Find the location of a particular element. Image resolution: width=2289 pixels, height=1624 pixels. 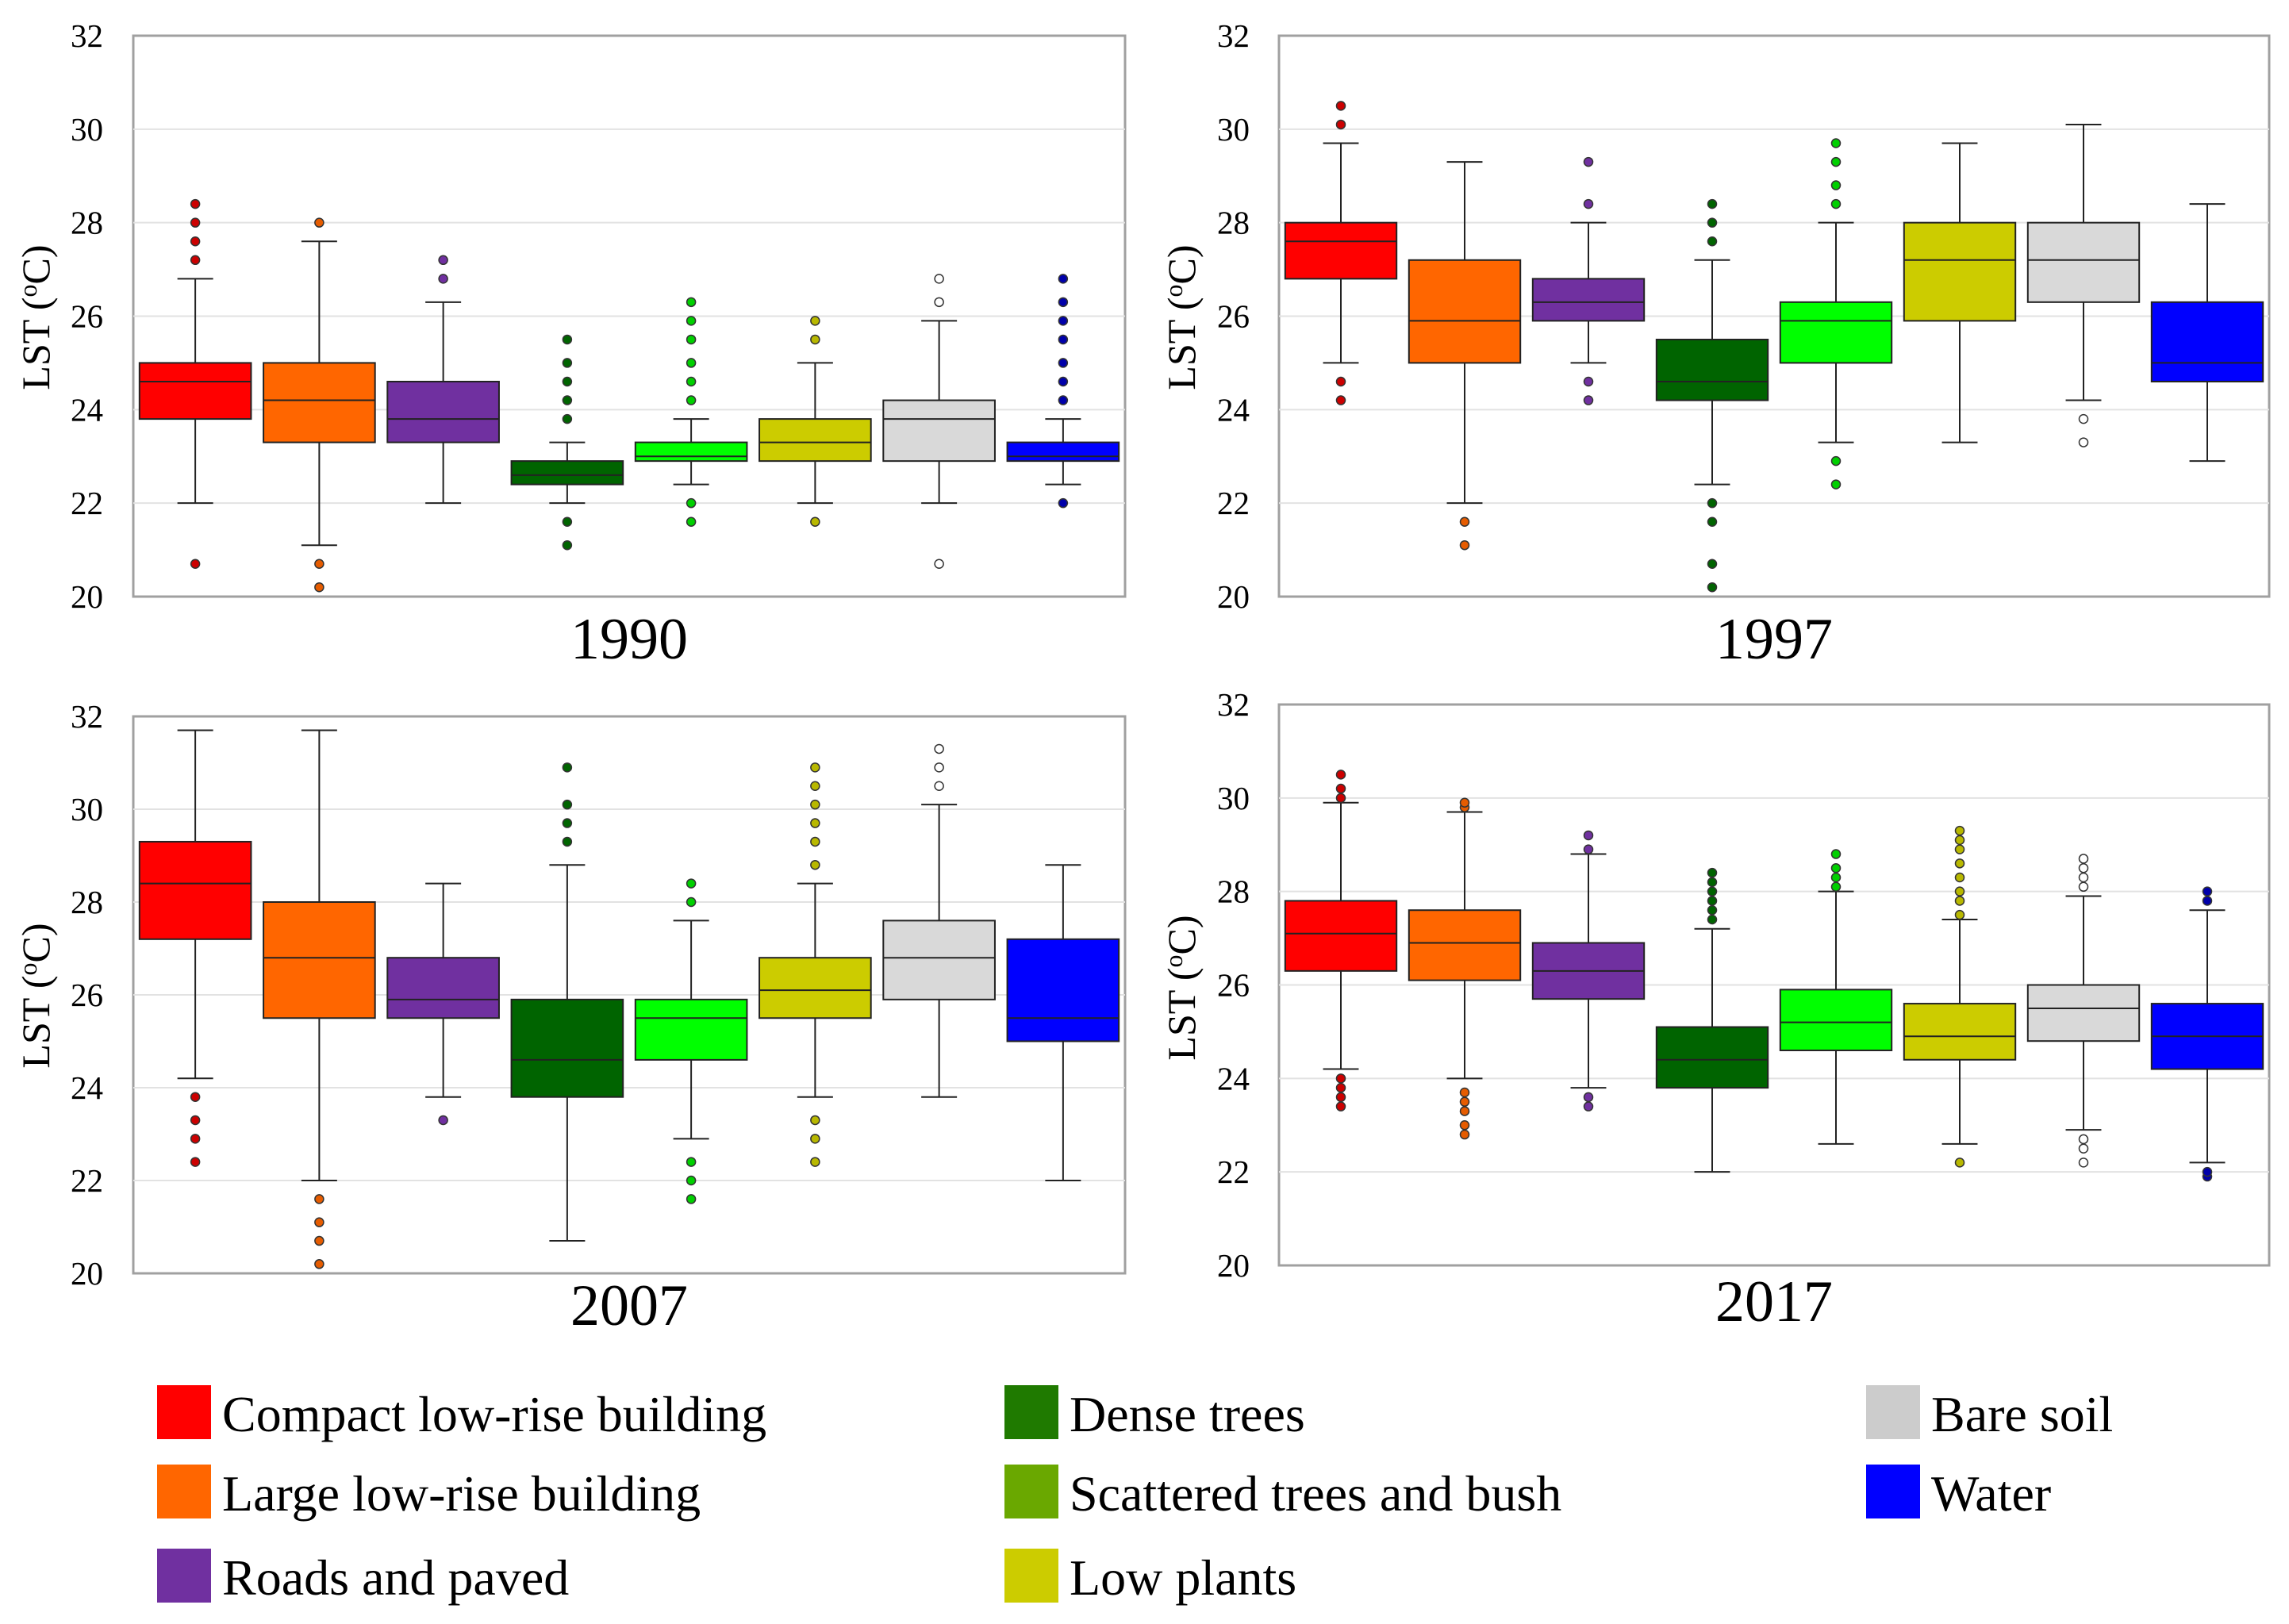

y-tick-label: 30 is located at coordinates (87, 809).